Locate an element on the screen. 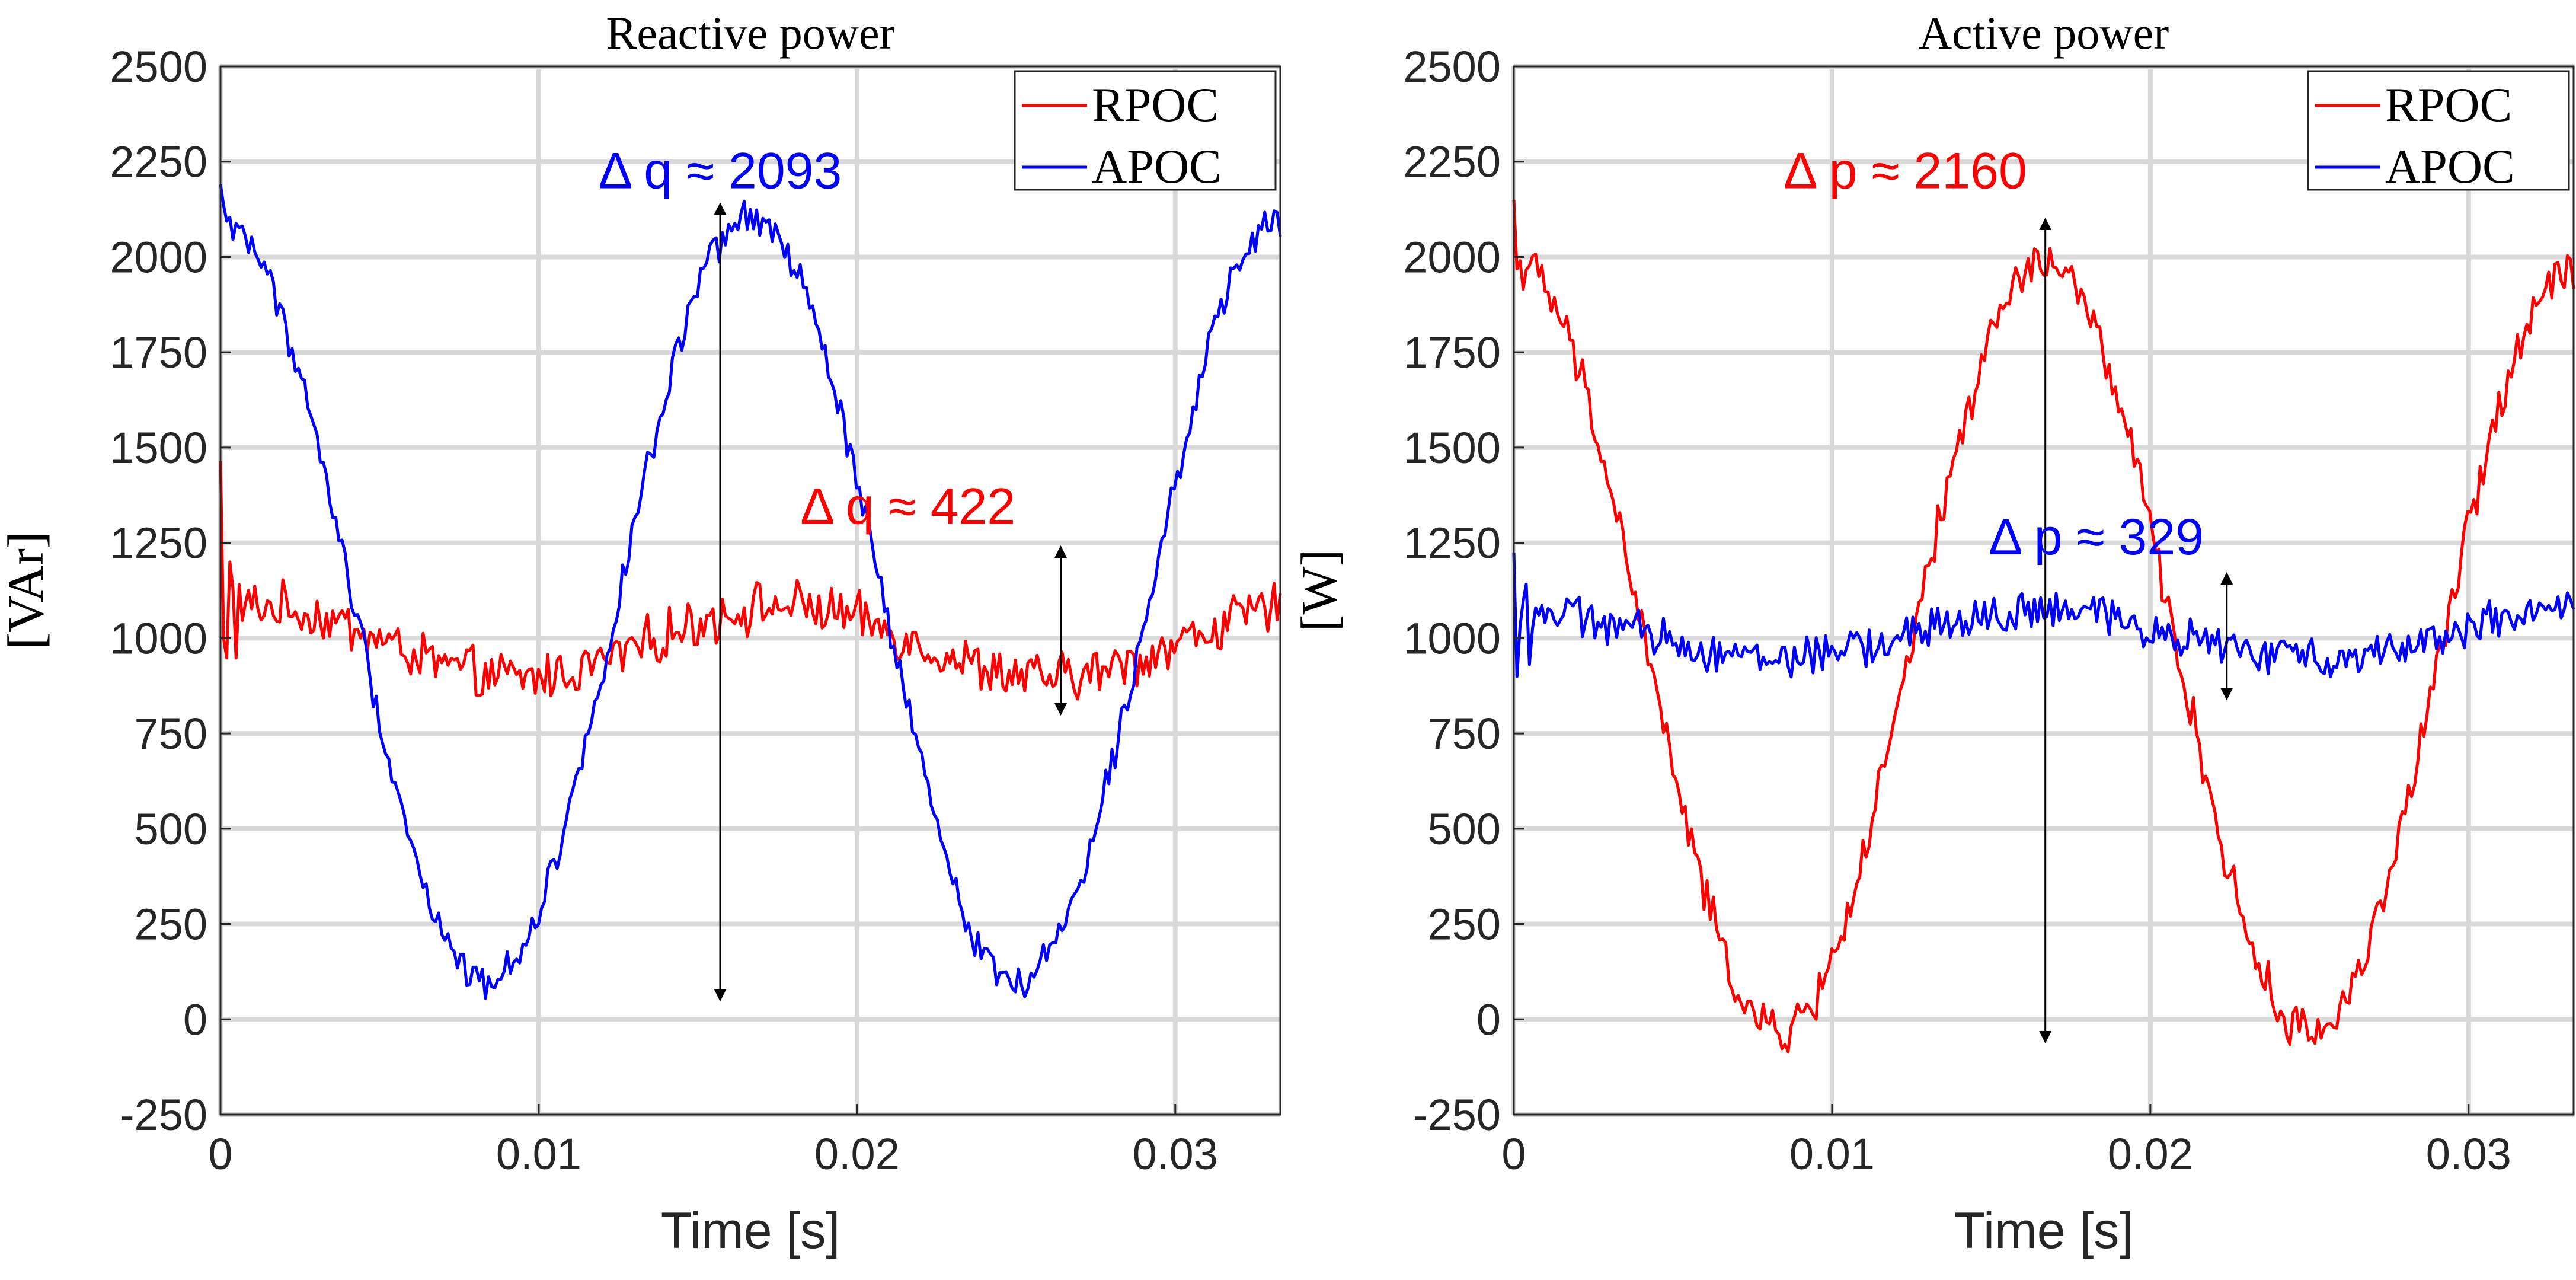  delta-annotation: Δ q ≈ 422 is located at coordinates (907, 506).